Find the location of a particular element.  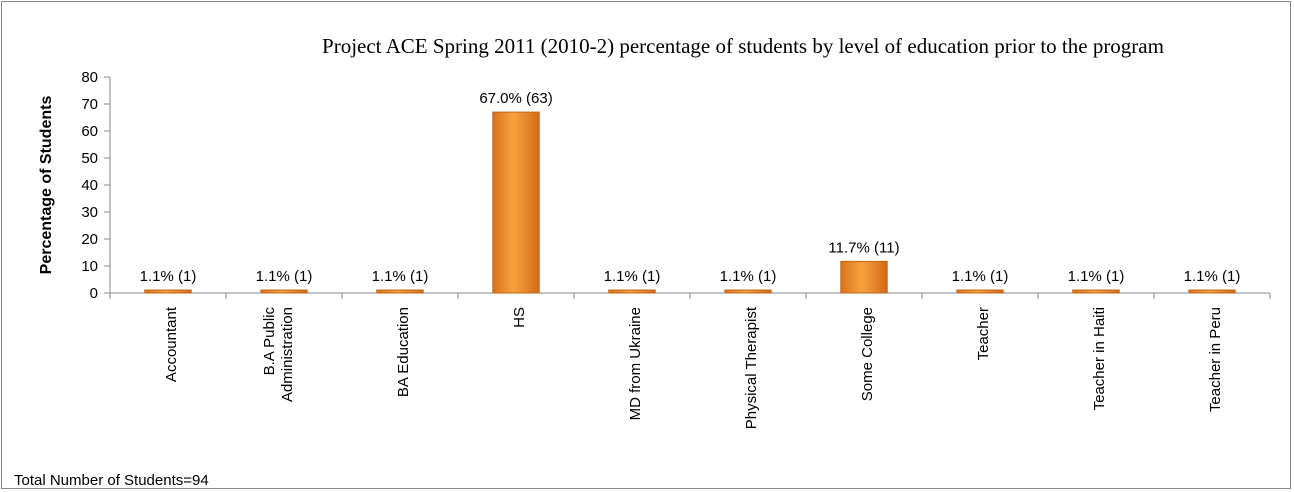

y-tick-label: 80 is located at coordinates (89, 77).